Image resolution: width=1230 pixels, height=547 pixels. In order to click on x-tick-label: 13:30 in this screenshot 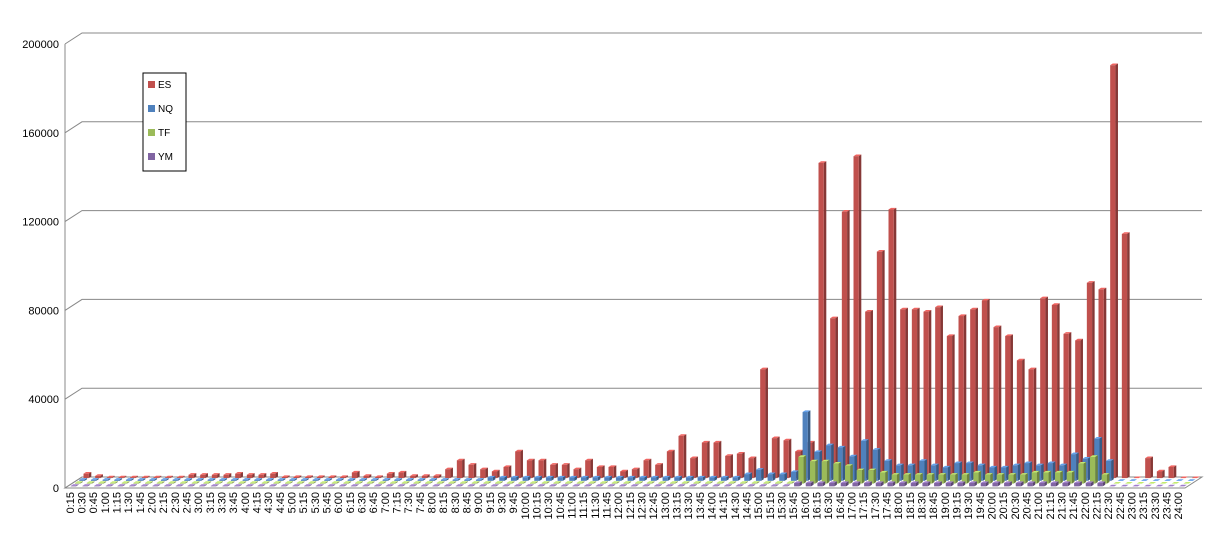, I will do `click(689, 506)`.